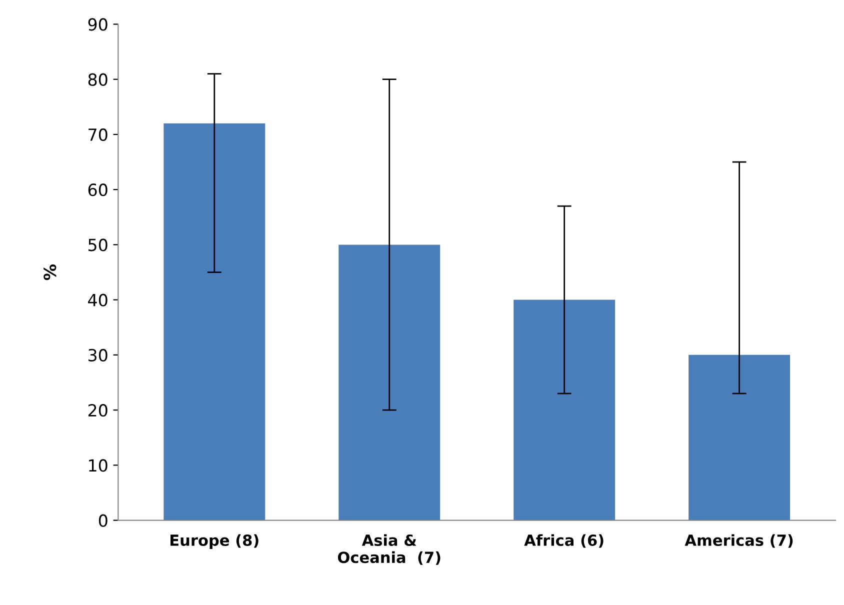 The height and width of the screenshot is (605, 844). What do you see at coordinates (50, 272) in the screenshot?
I see `y-axis-title: %` at bounding box center [50, 272].